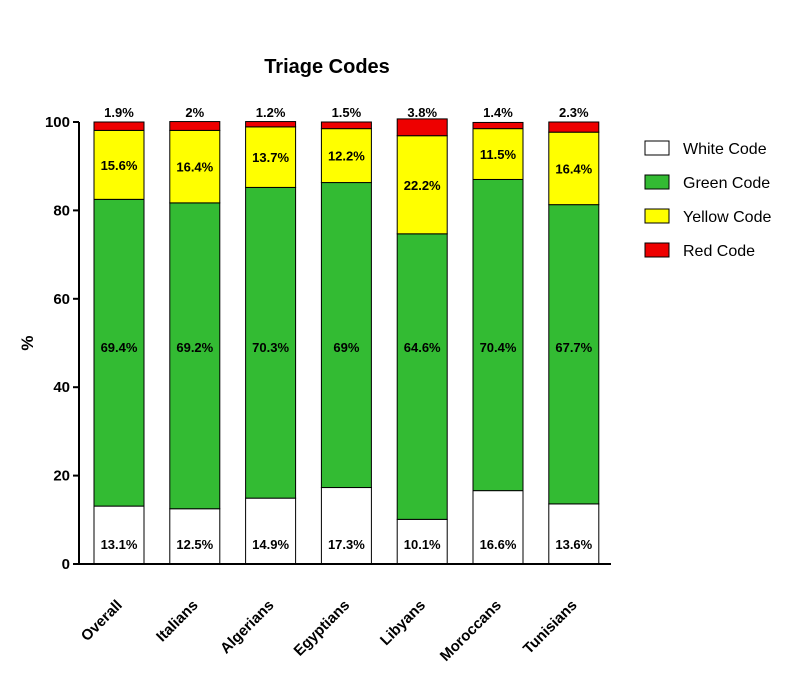  What do you see at coordinates (119, 165) in the screenshot?
I see `data-label-yellow-code-overall: 15.6%` at bounding box center [119, 165].